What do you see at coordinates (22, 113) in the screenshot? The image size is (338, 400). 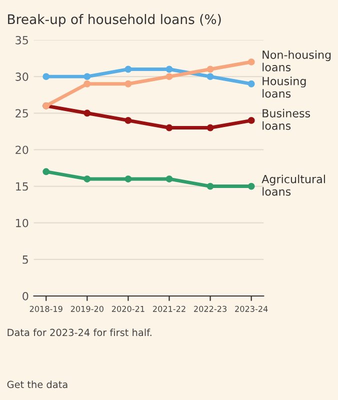 I see `y-tick-label: 25` at bounding box center [22, 113].